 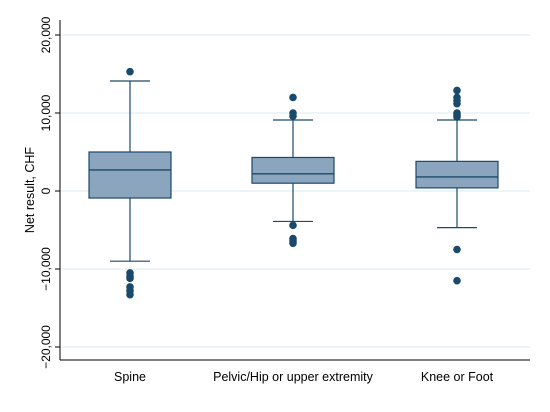 What do you see at coordinates (46, 347) in the screenshot?
I see `y-tick-label: −20,000` at bounding box center [46, 347].